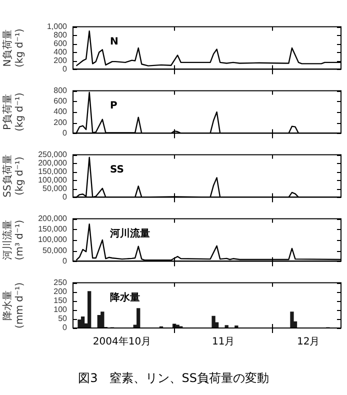 The height and width of the screenshot is (395, 347). Describe the element at coordinates (114, 106) in the screenshot. I see `annotation: P` at that location.